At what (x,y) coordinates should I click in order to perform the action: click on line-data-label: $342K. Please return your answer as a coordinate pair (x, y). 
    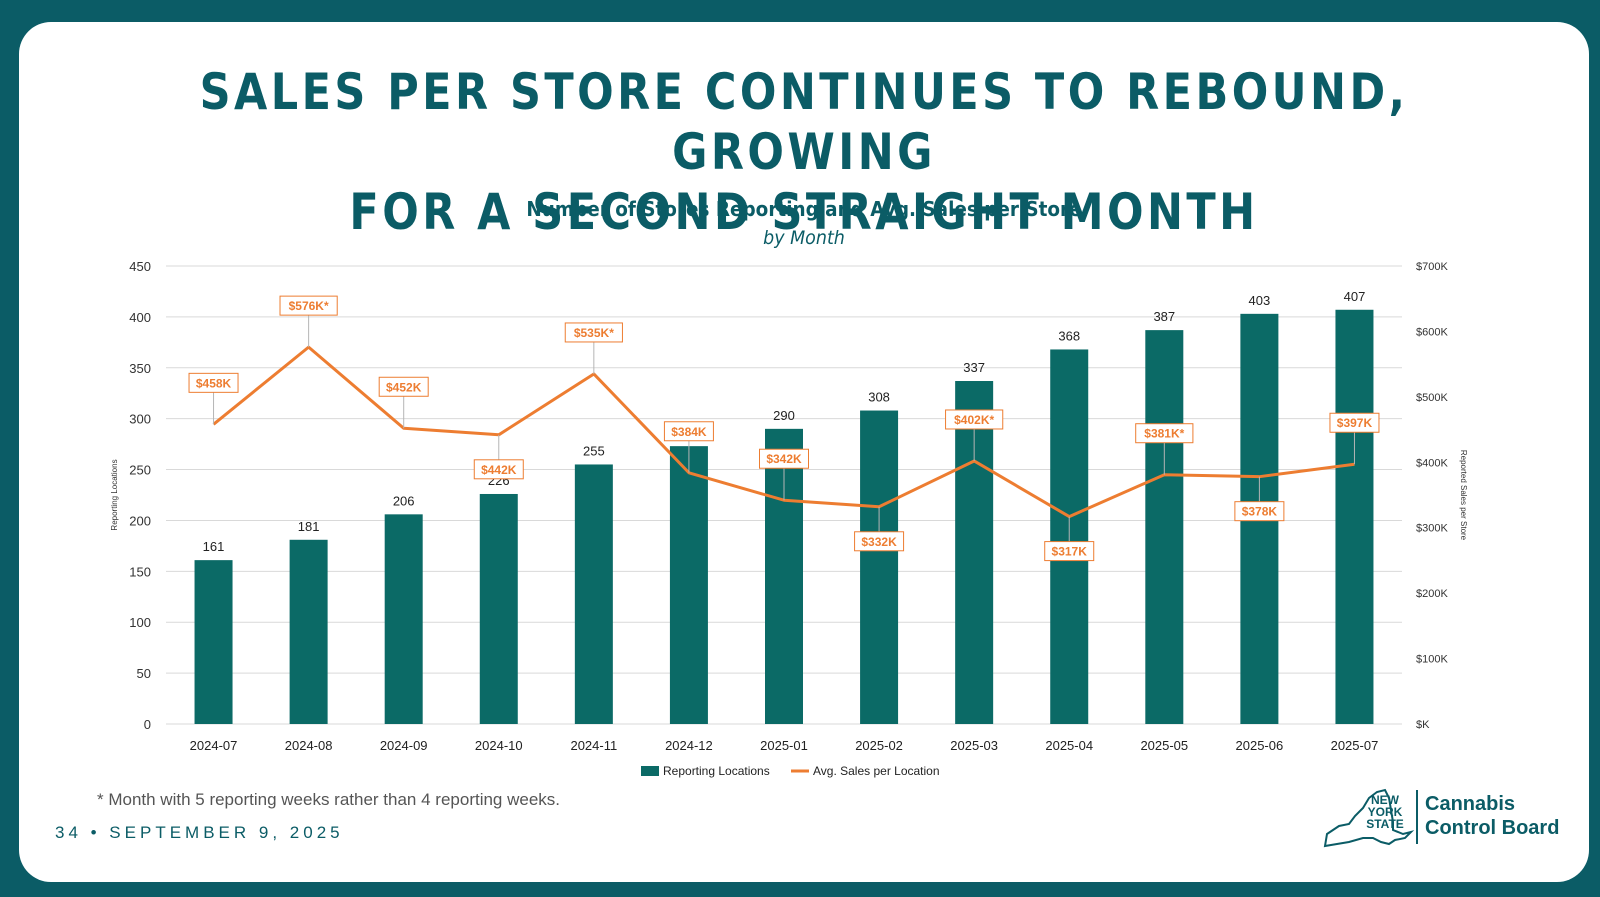
    Looking at the image, I should click on (784, 459).